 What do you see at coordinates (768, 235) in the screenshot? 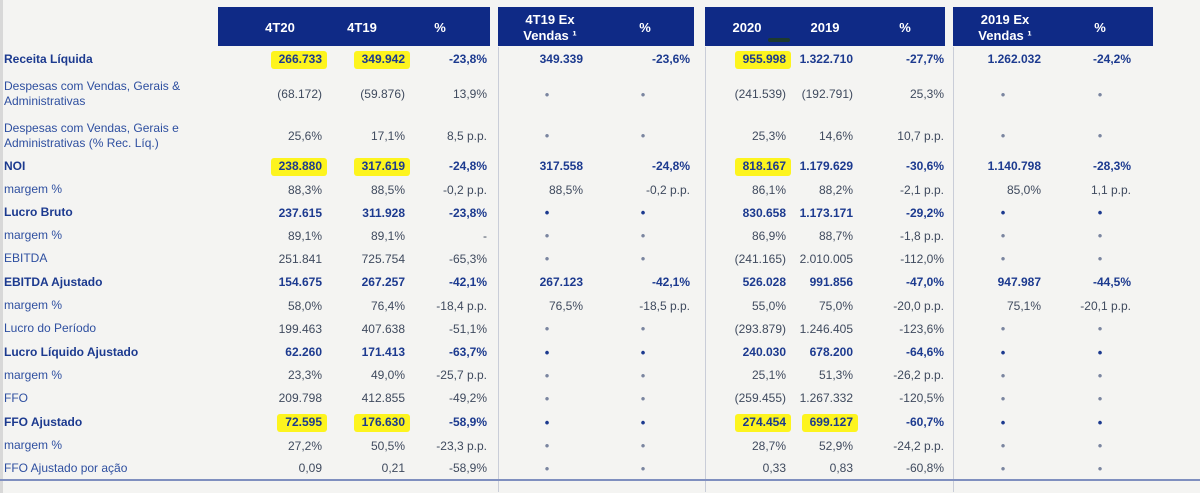
I see `table-cell: 86,9%` at bounding box center [768, 235].